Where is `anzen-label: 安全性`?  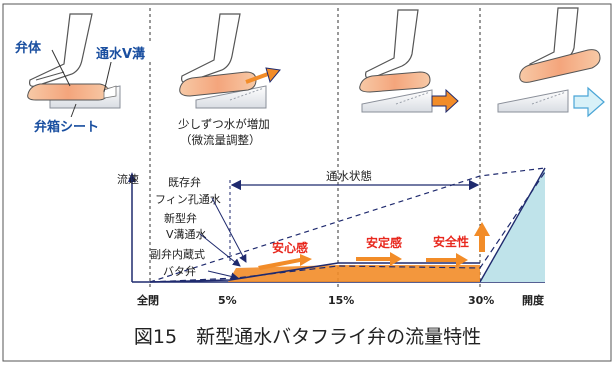 anzen-label: 安全性 is located at coordinates (451, 241).